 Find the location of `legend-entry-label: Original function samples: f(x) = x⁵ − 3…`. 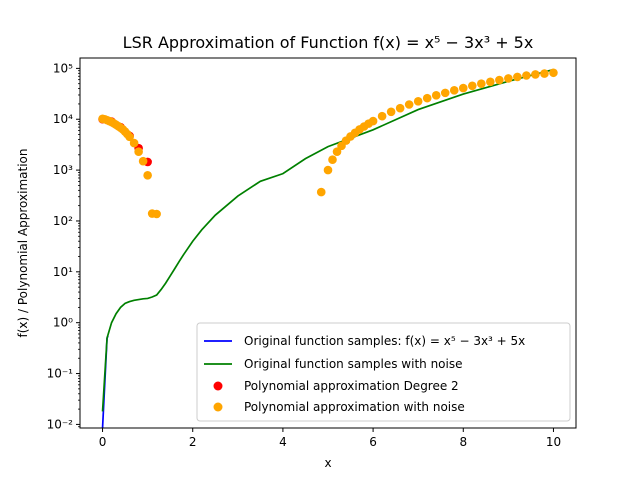

legend-entry-label: Original function samples: f(x) = x⁵ − 3… is located at coordinates (384, 341).